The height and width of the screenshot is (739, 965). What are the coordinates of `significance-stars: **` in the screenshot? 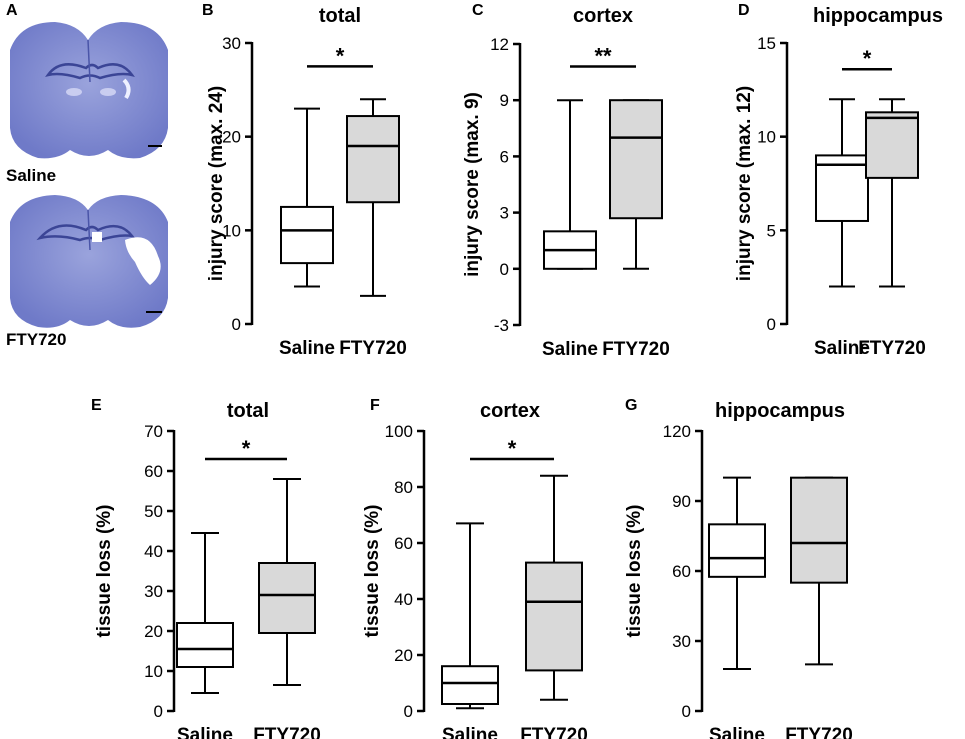 It's located at (603, 55).